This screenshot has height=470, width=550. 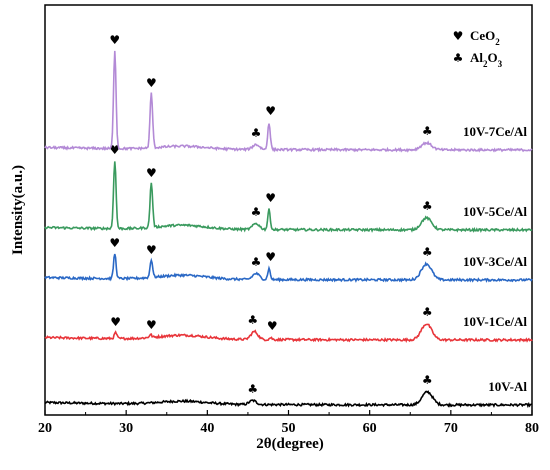 What do you see at coordinates (289, 428) in the screenshot?
I see `x-tick-label: 50` at bounding box center [289, 428].